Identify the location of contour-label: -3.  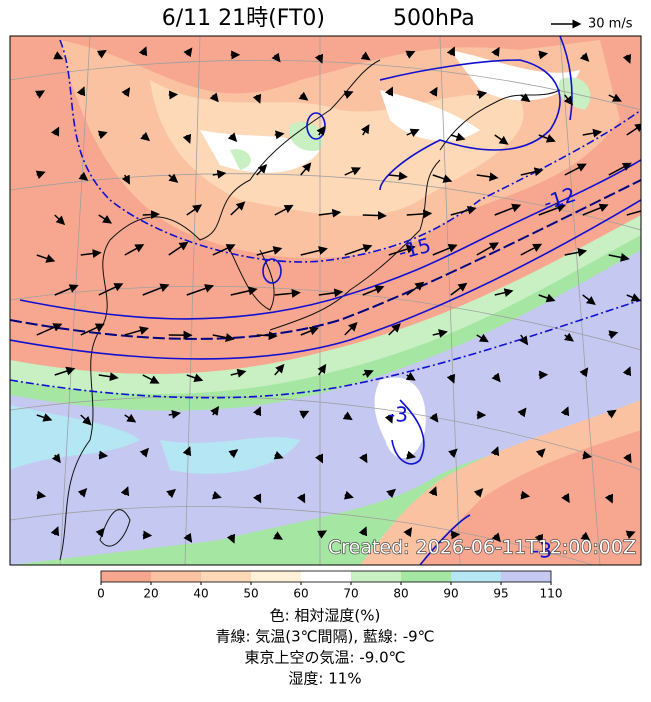
(398, 415).